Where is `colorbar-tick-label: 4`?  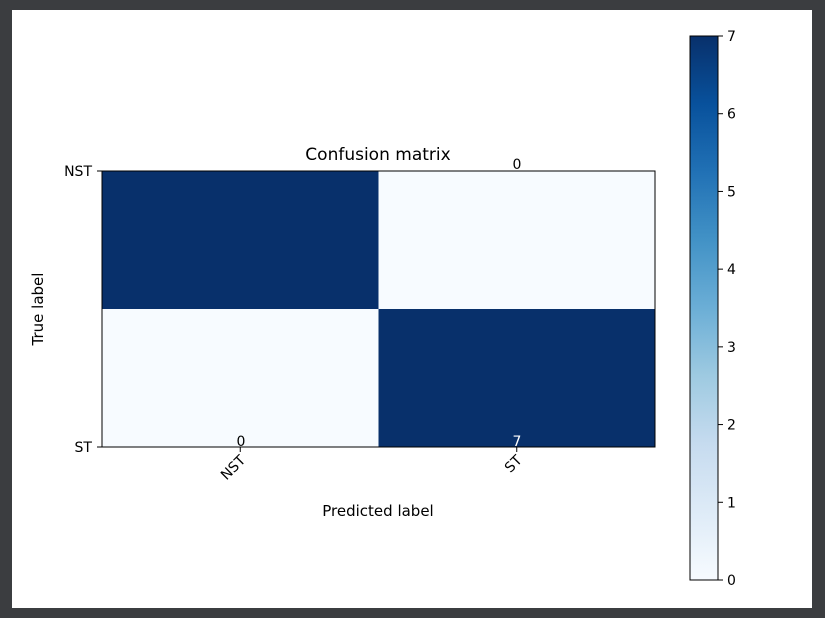 colorbar-tick-label: 4 is located at coordinates (731, 270).